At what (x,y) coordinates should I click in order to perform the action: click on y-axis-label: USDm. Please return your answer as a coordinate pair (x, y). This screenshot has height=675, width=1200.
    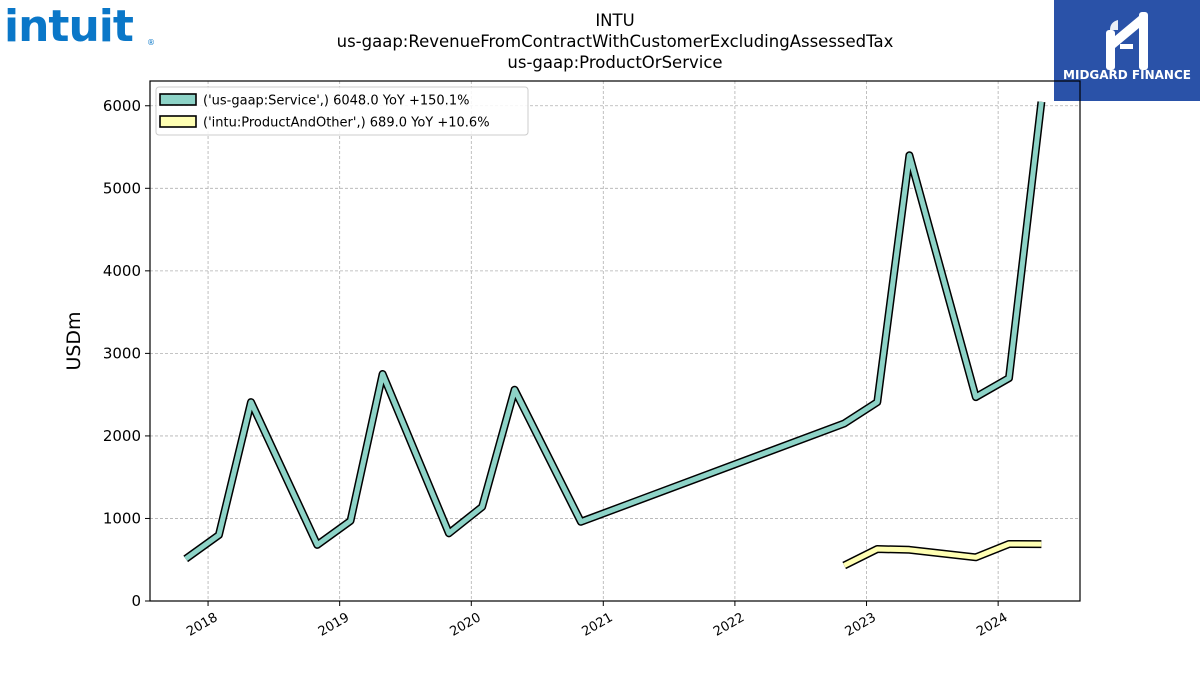
    Looking at the image, I should click on (74, 340).